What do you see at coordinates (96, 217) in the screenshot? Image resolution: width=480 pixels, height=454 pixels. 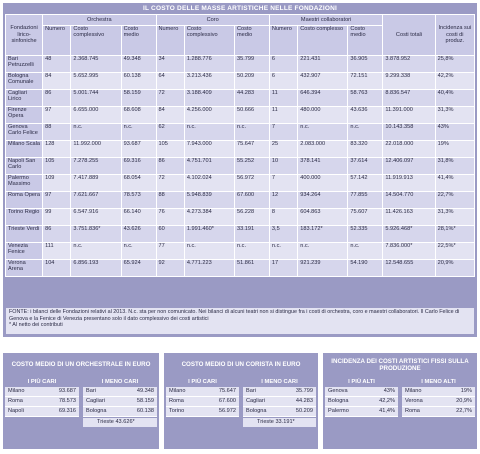 I see `table-cell: 6.547.916` at bounding box center [96, 217].